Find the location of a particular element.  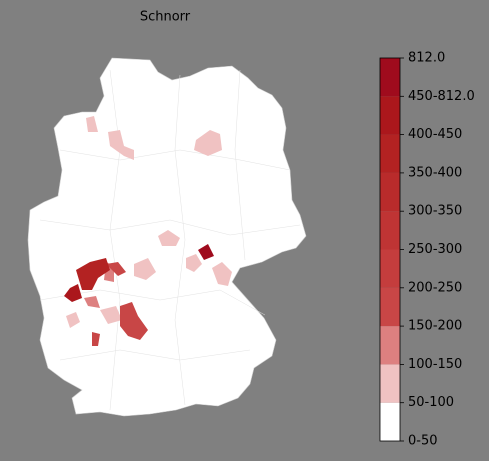

colorbar-label: 812.0 is located at coordinates (426, 58).